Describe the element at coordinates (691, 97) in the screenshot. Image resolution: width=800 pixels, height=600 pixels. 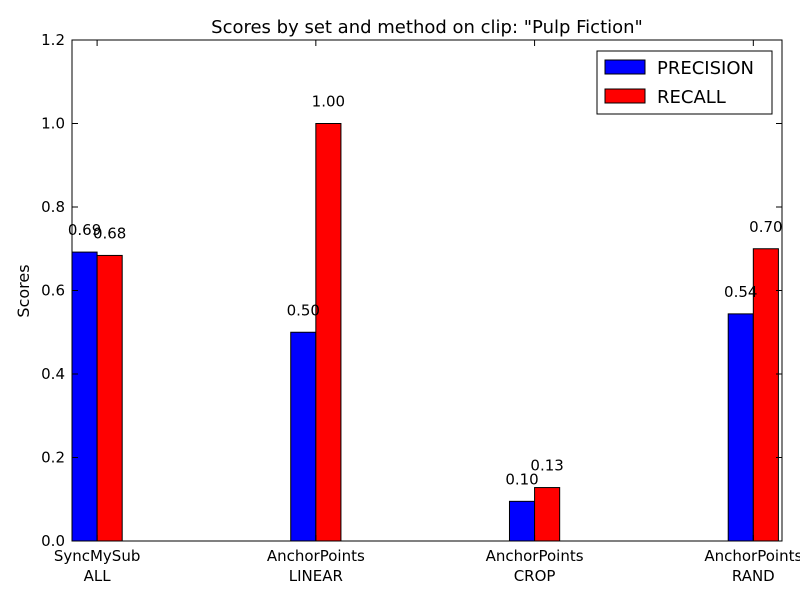
I see `legend-label-recall: RECALL` at that location.